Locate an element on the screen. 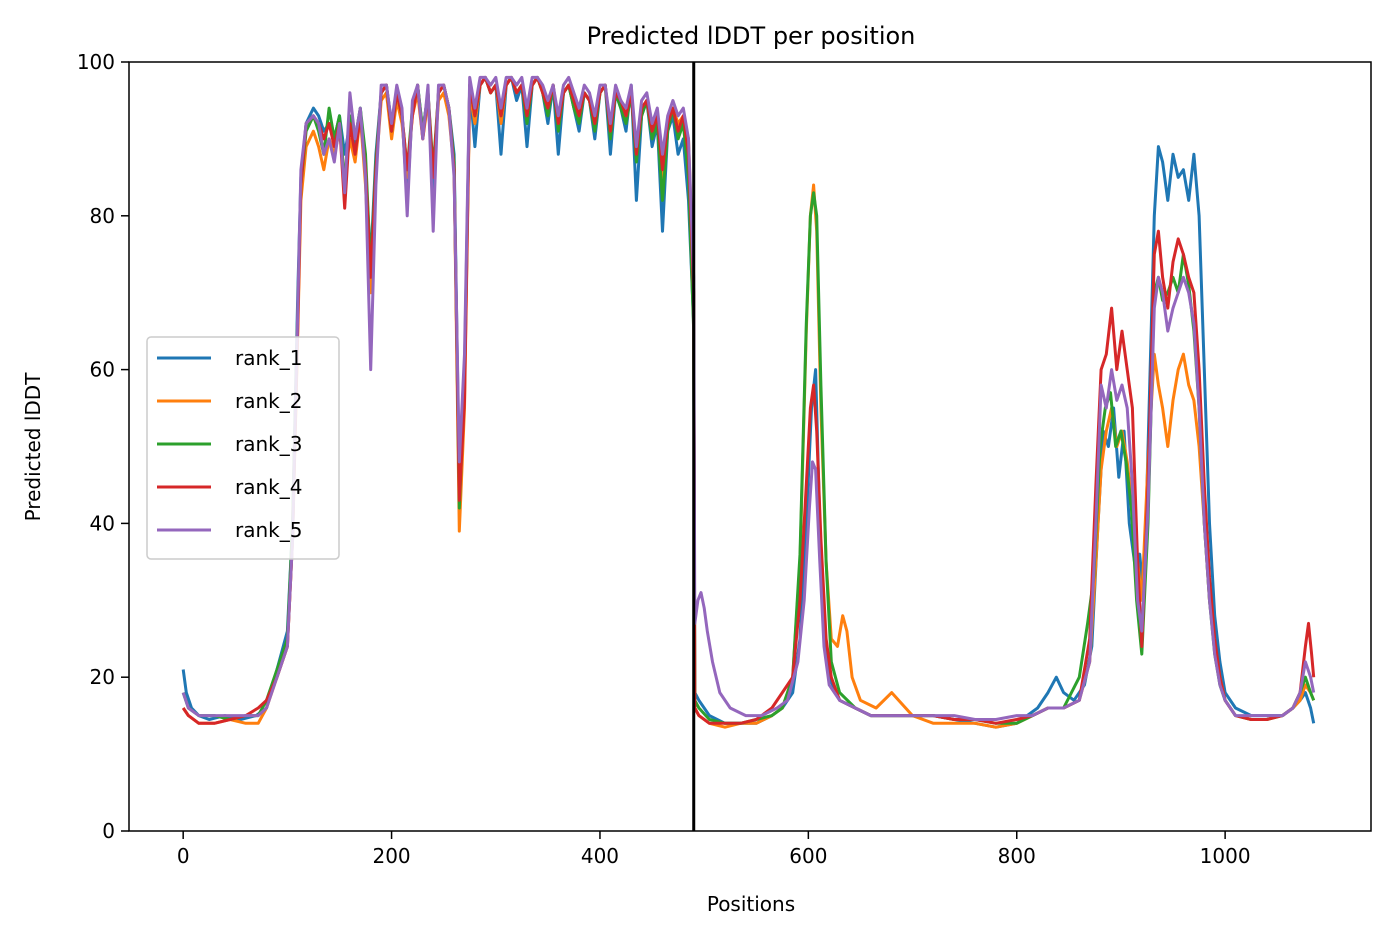 The height and width of the screenshot is (939, 1391). y-axis: 0 20 40 60 80 100 is located at coordinates (103, 446).